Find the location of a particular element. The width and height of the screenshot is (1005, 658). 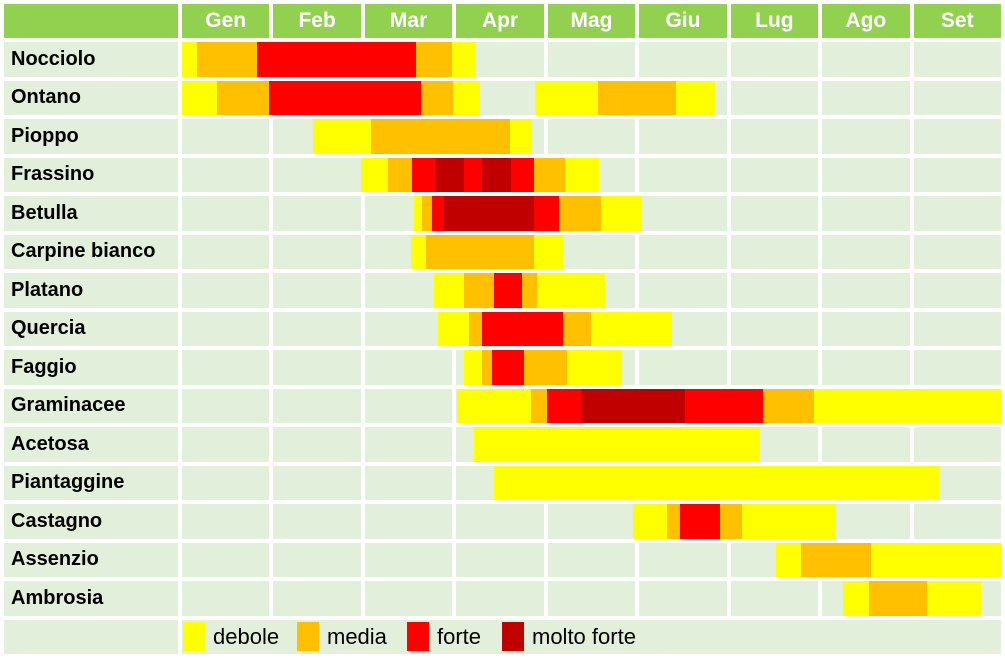

month-header-row: Gen Feb Mar Apr Mag Giu Lug Ago Set is located at coordinates (591, 21).